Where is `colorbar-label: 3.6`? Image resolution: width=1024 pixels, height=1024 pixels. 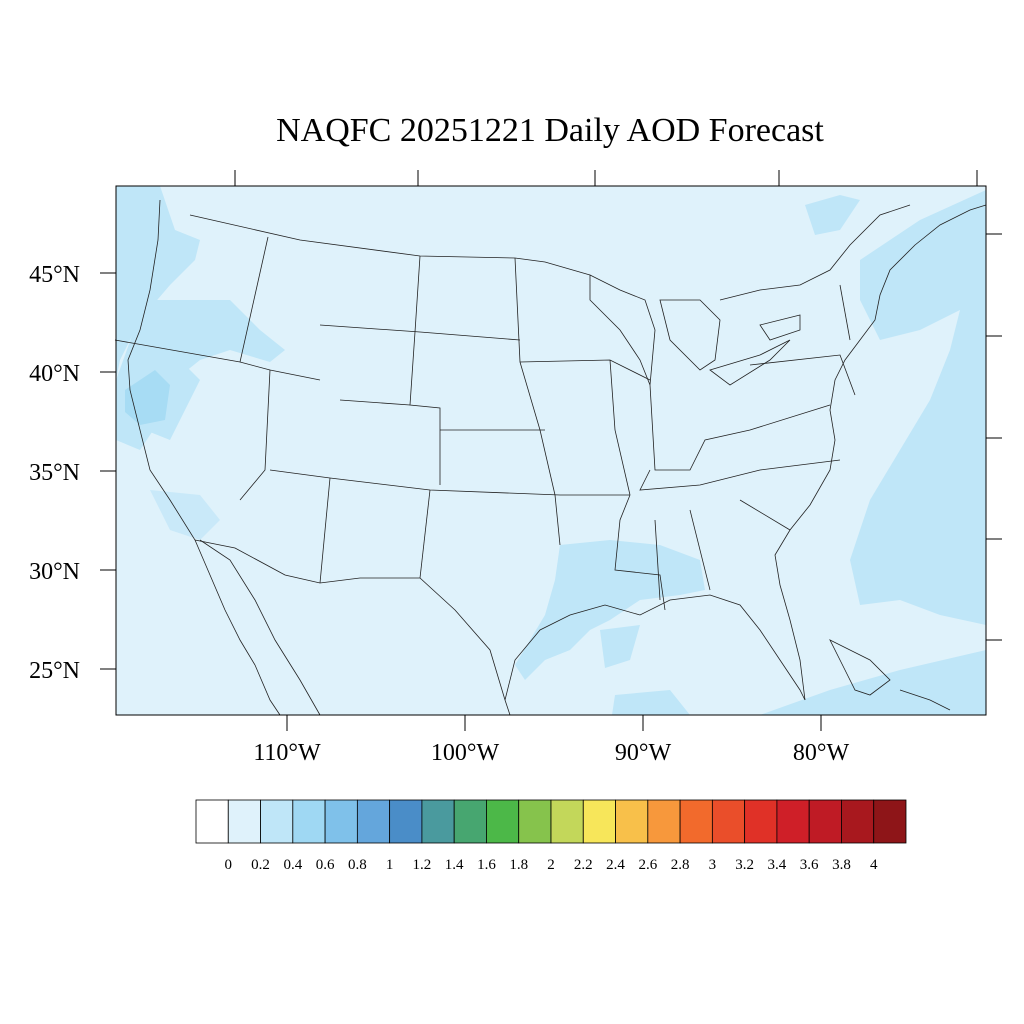 colorbar-label: 3.6 is located at coordinates (809, 865).